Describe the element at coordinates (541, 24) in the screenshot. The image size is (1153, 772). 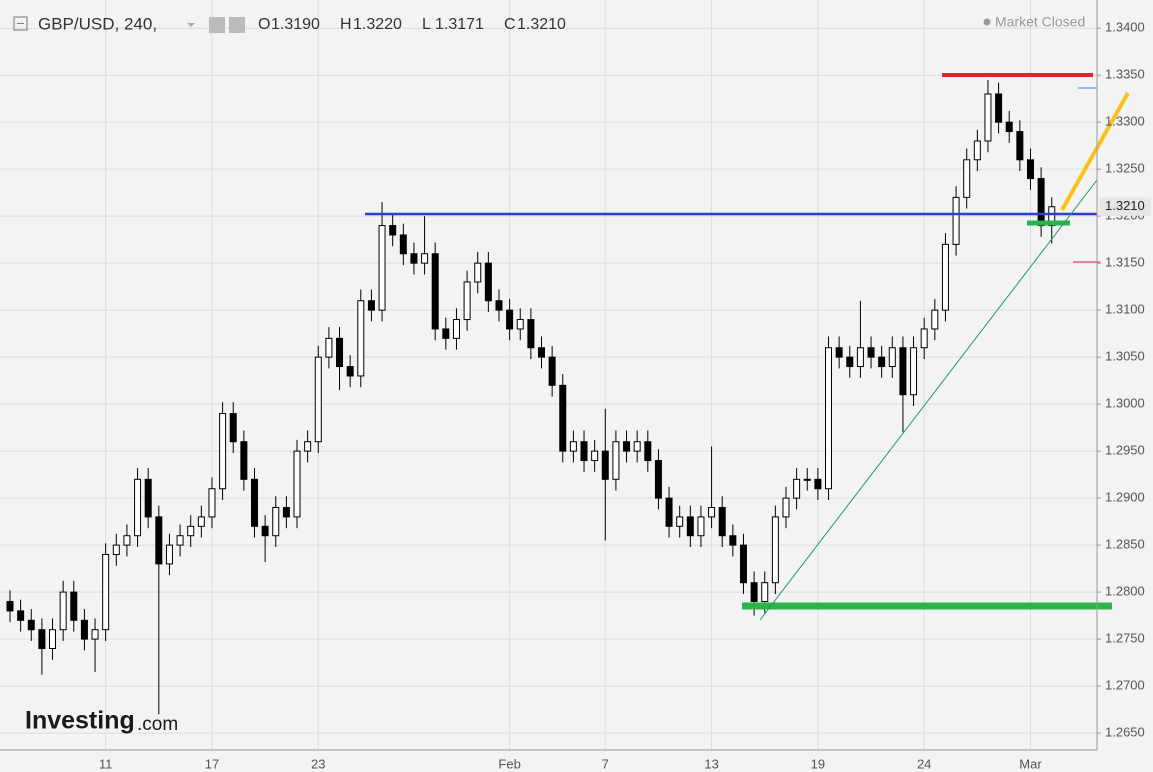
I see `quote-value: 1.3210` at that location.